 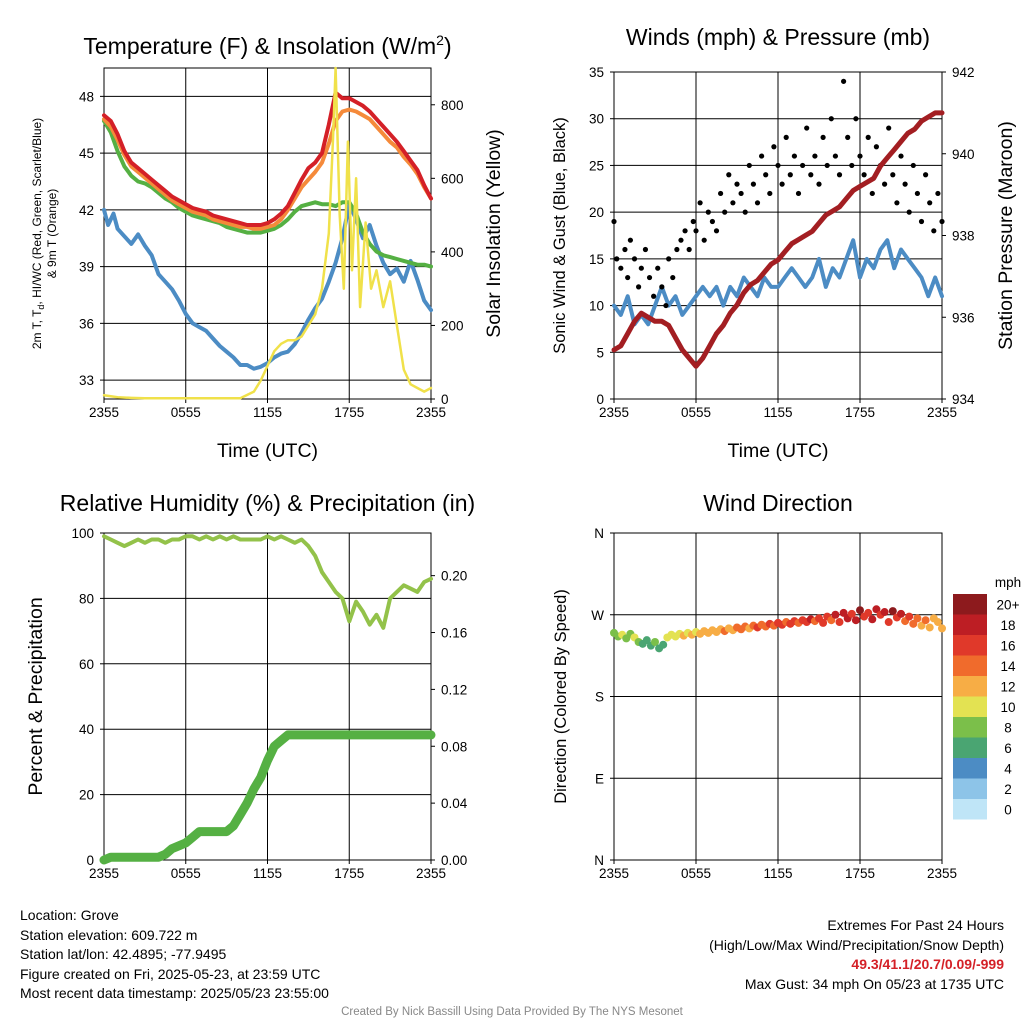 I want to click on colorbar-label: 20+, so click(x=1008, y=604).